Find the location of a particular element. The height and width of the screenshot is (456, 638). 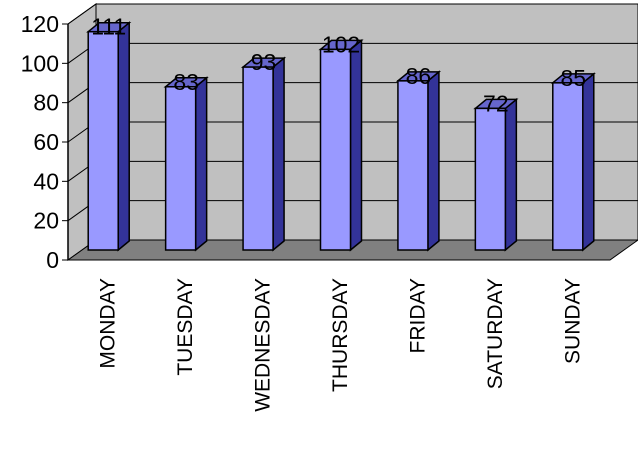

y-tick-label: 20 is located at coordinates (46, 221).